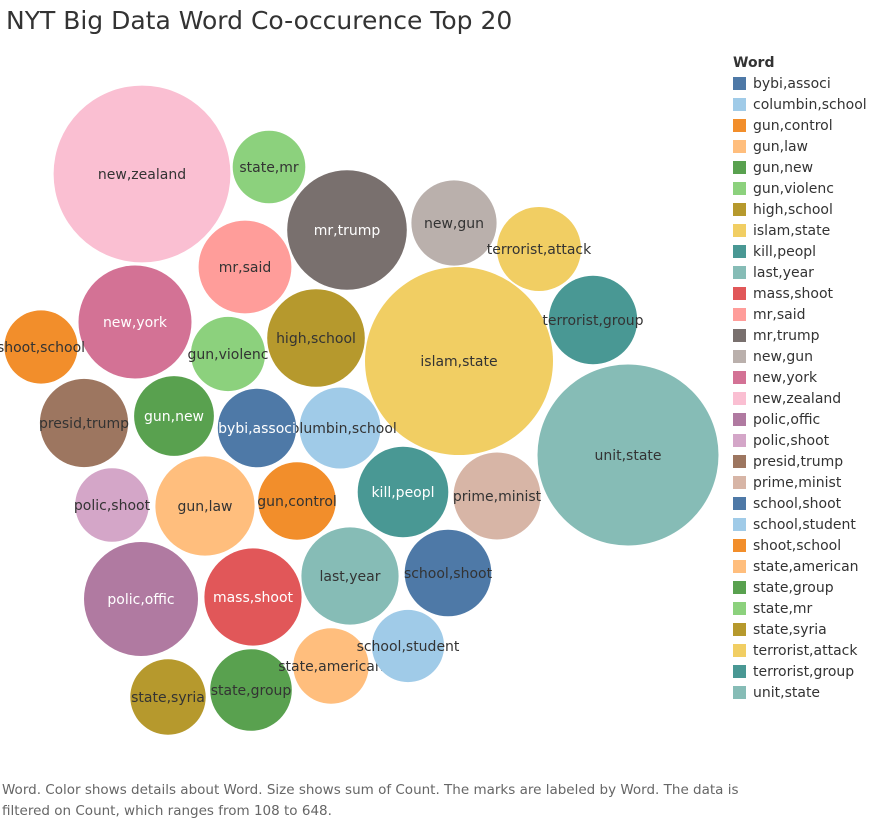  I want to click on legend-item: gun,law, so click(800, 146).